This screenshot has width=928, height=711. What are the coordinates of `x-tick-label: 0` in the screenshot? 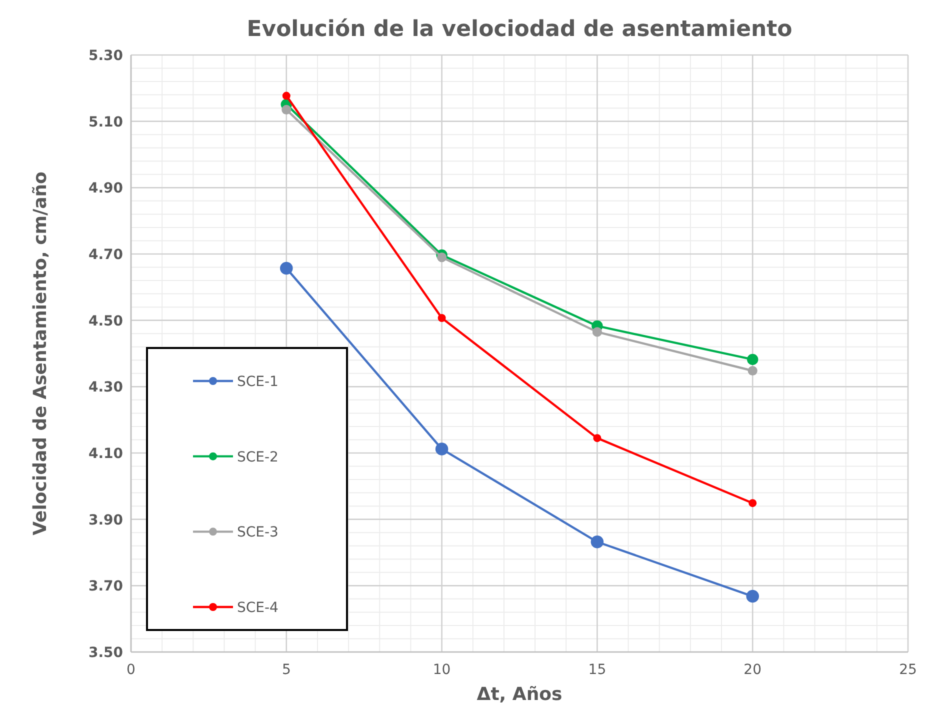 It's located at (131, 670).